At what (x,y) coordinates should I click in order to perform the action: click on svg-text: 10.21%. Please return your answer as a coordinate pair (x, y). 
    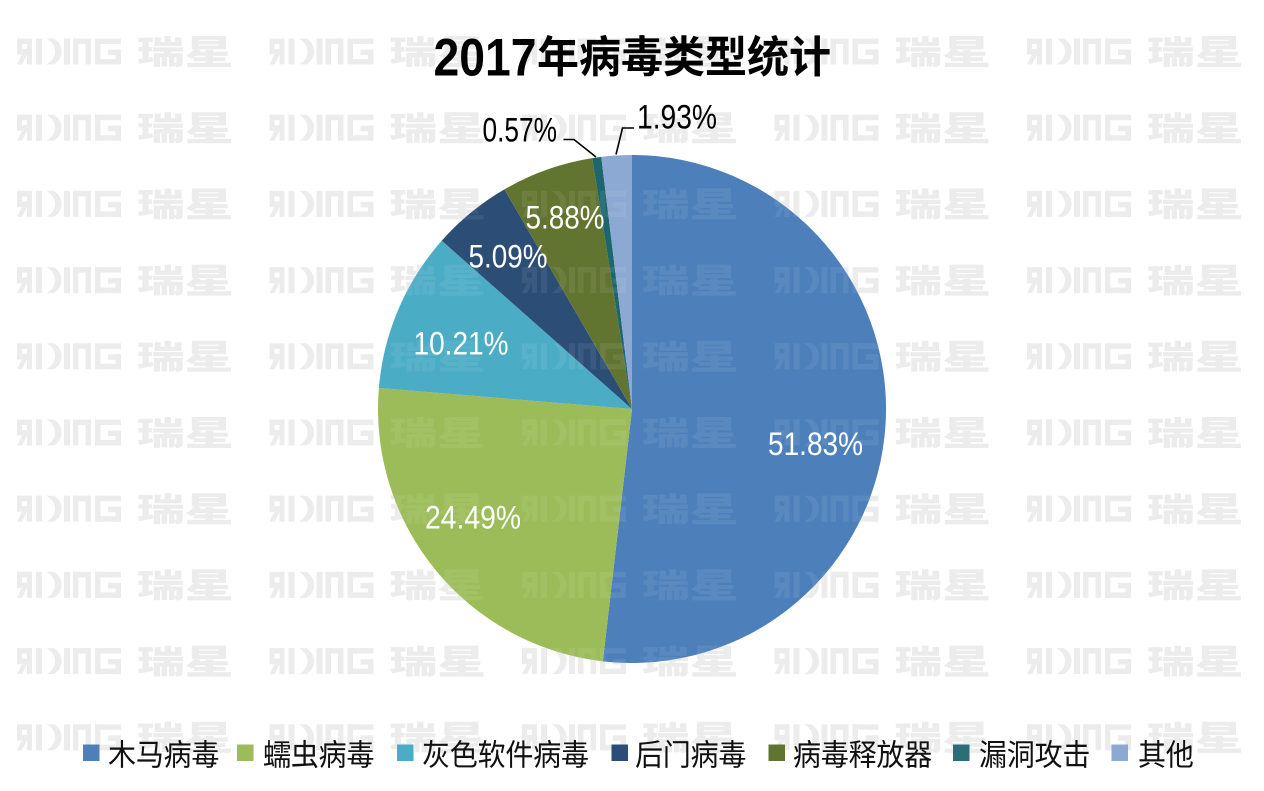
    Looking at the image, I should click on (461, 344).